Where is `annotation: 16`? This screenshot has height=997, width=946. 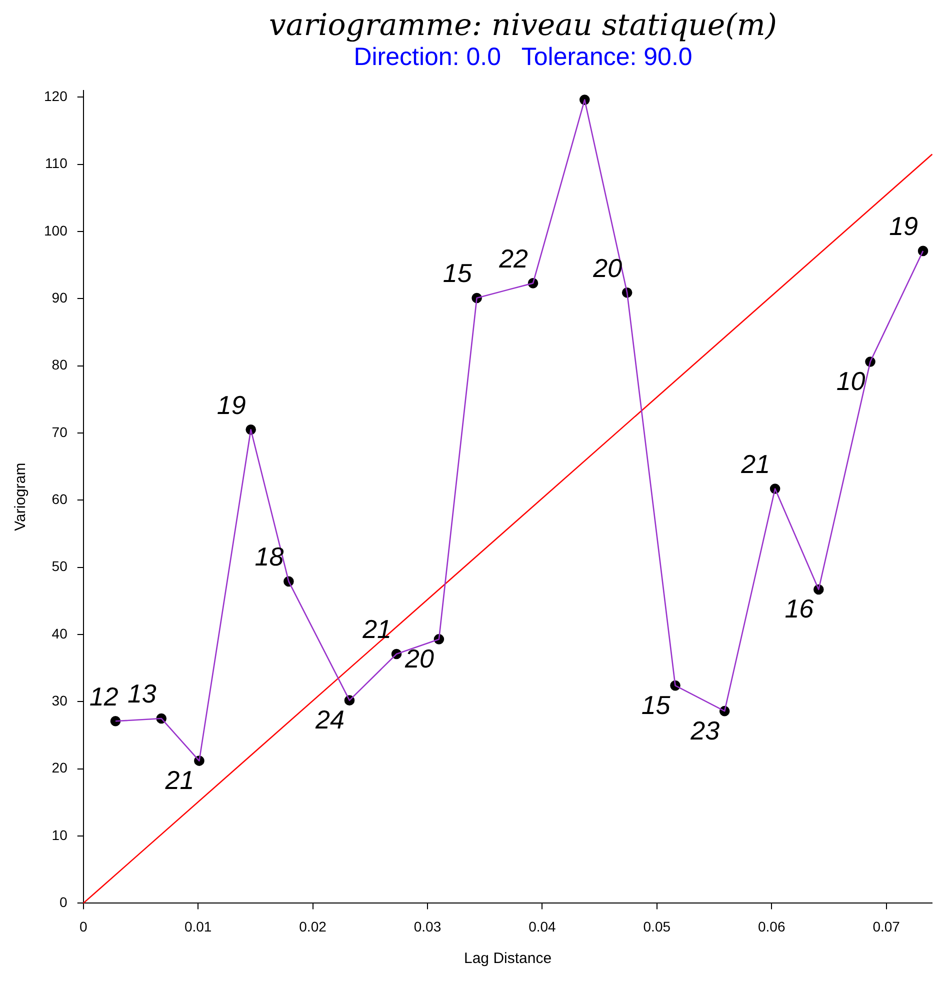
annotation: 16 is located at coordinates (799, 609).